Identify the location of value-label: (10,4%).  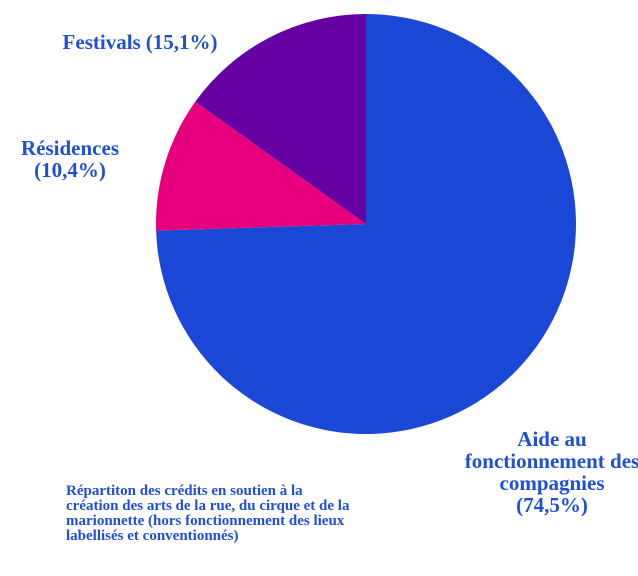
(70, 170).